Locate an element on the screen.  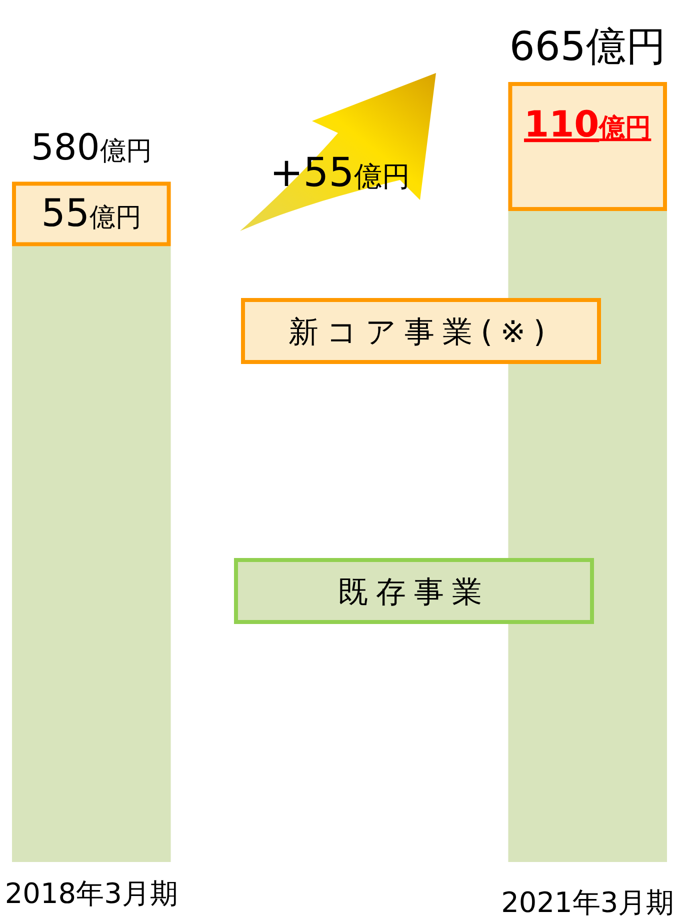
data-label: 55億円 is located at coordinates (91, 212).